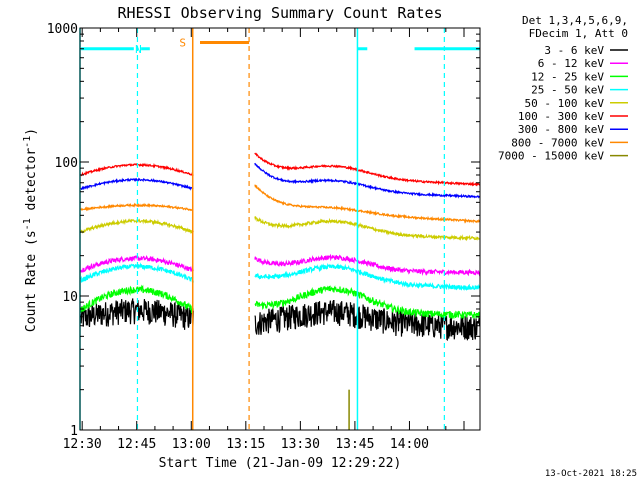 The width and height of the screenshot is (640, 480). I want to click on y-axis-label-sup2: -1, so click(27, 142).